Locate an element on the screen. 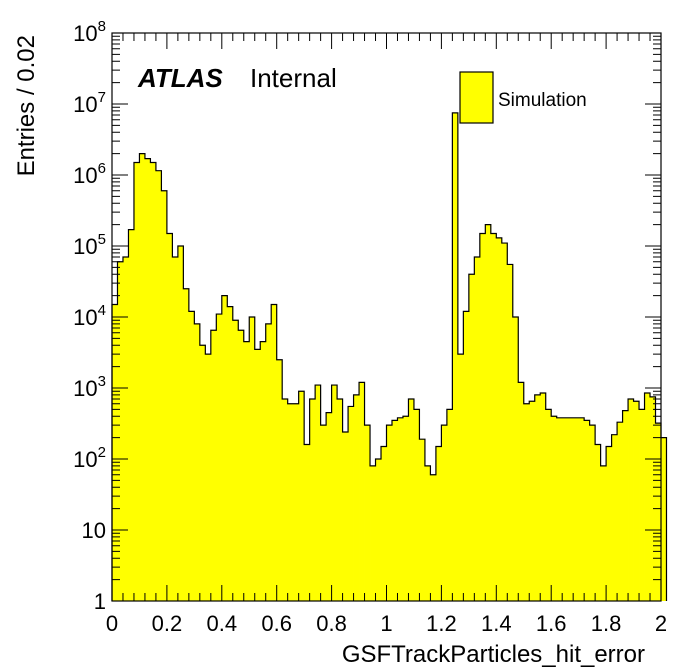 This screenshot has height=672, width=696. x-tick-label: 0.8 is located at coordinates (331, 623).